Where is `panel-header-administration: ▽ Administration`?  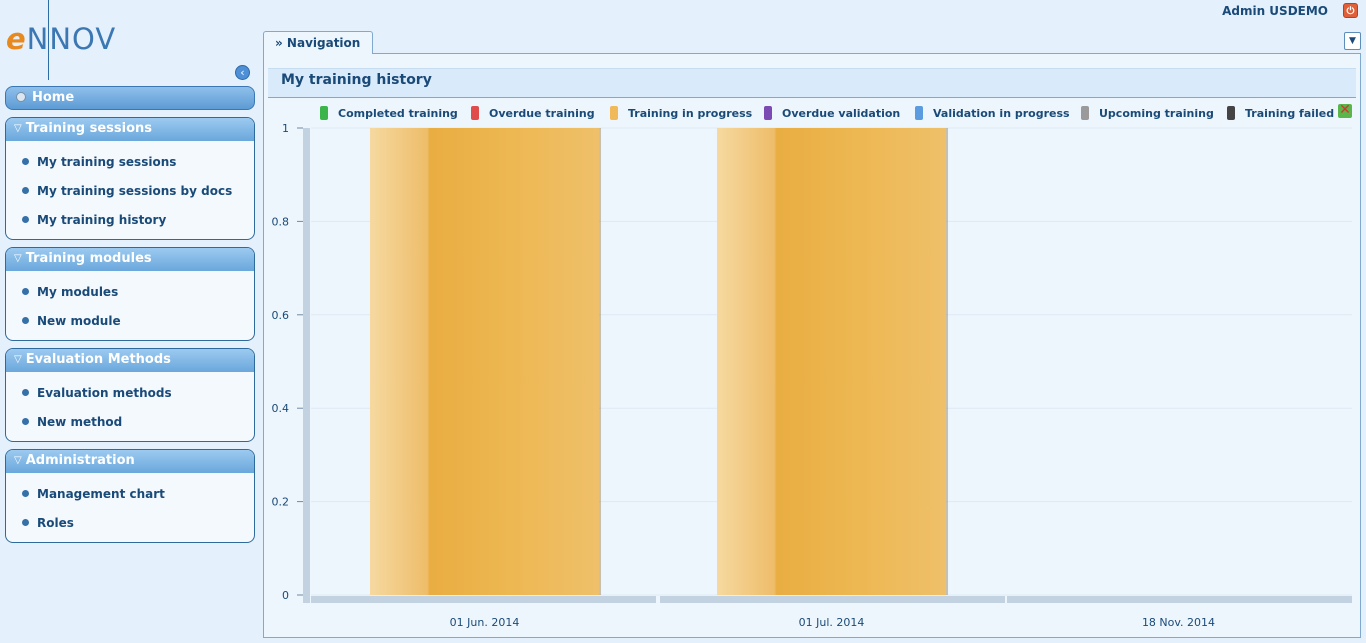
panel-header-administration: ▽ Administration is located at coordinates (130, 461).